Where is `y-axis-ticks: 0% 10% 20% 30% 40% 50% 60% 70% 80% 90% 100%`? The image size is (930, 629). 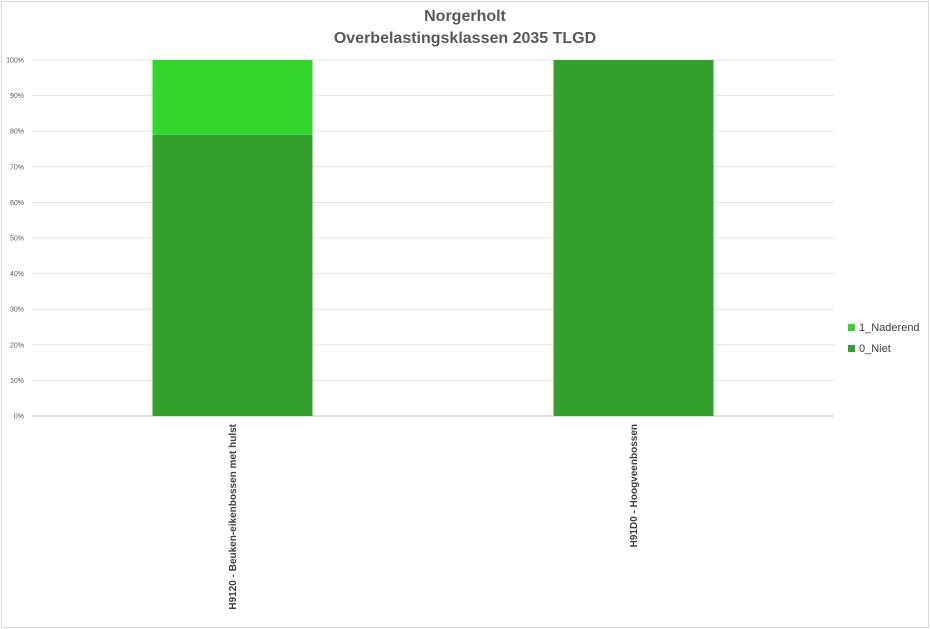 y-axis-ticks: 0% 10% 20% 30% 40% 50% 60% 70% 80% 90% 100% is located at coordinates (15, 239).